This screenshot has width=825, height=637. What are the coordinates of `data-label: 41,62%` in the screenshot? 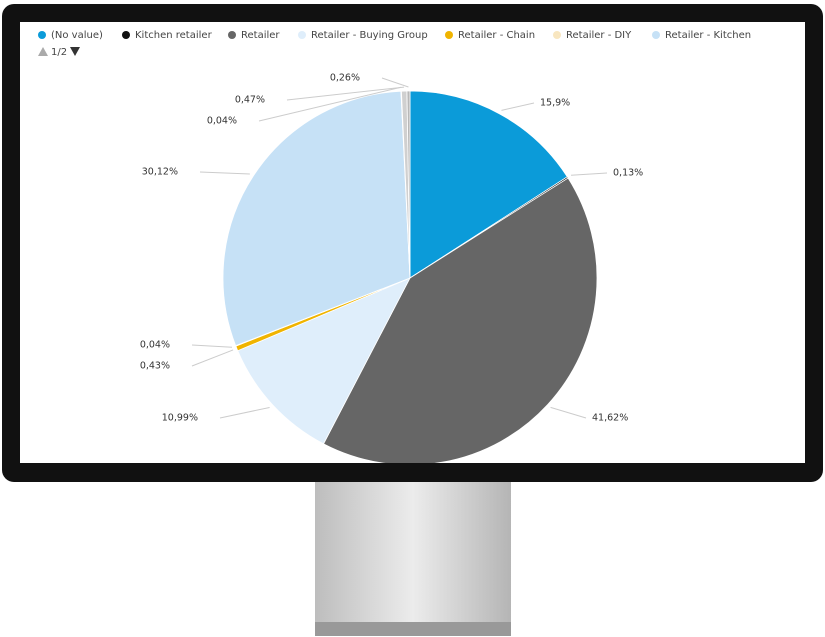 It's located at (610, 418).